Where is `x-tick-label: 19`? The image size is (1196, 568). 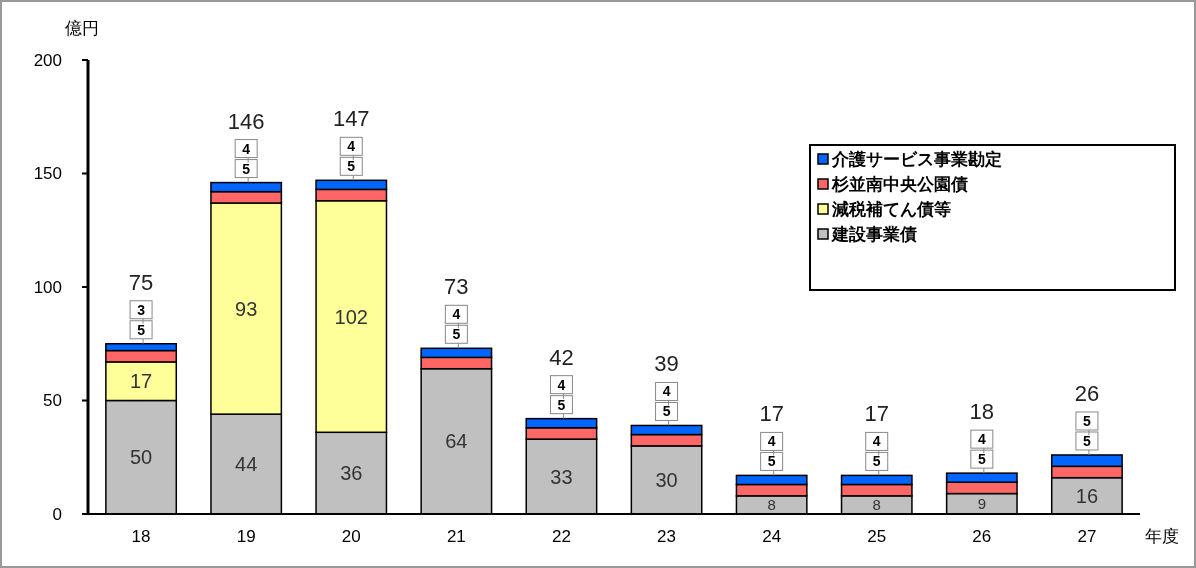
x-tick-label: 19 is located at coordinates (246, 536).